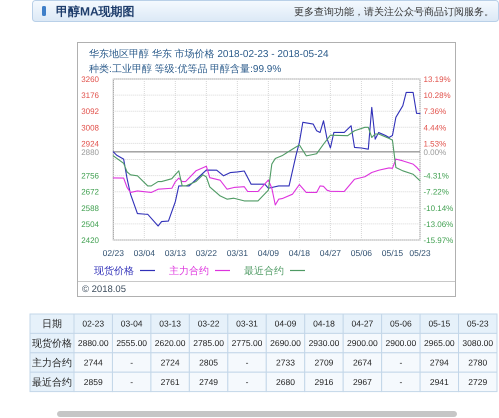  What do you see at coordinates (439, 208) in the screenshot?
I see `y2tick: -10.14%` at bounding box center [439, 208].